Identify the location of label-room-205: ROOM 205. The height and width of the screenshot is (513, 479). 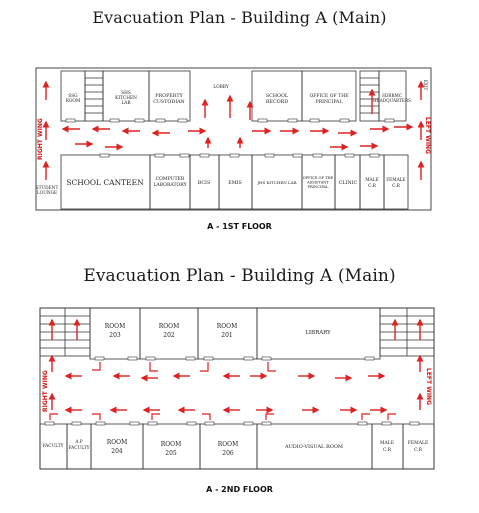
(171, 449).